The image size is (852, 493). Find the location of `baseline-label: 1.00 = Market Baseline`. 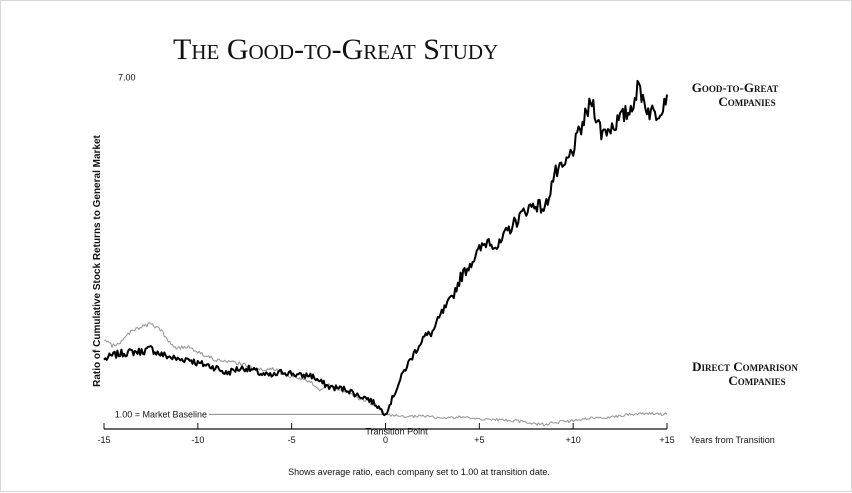

baseline-label: 1.00 = Market Baseline is located at coordinates (161, 414).